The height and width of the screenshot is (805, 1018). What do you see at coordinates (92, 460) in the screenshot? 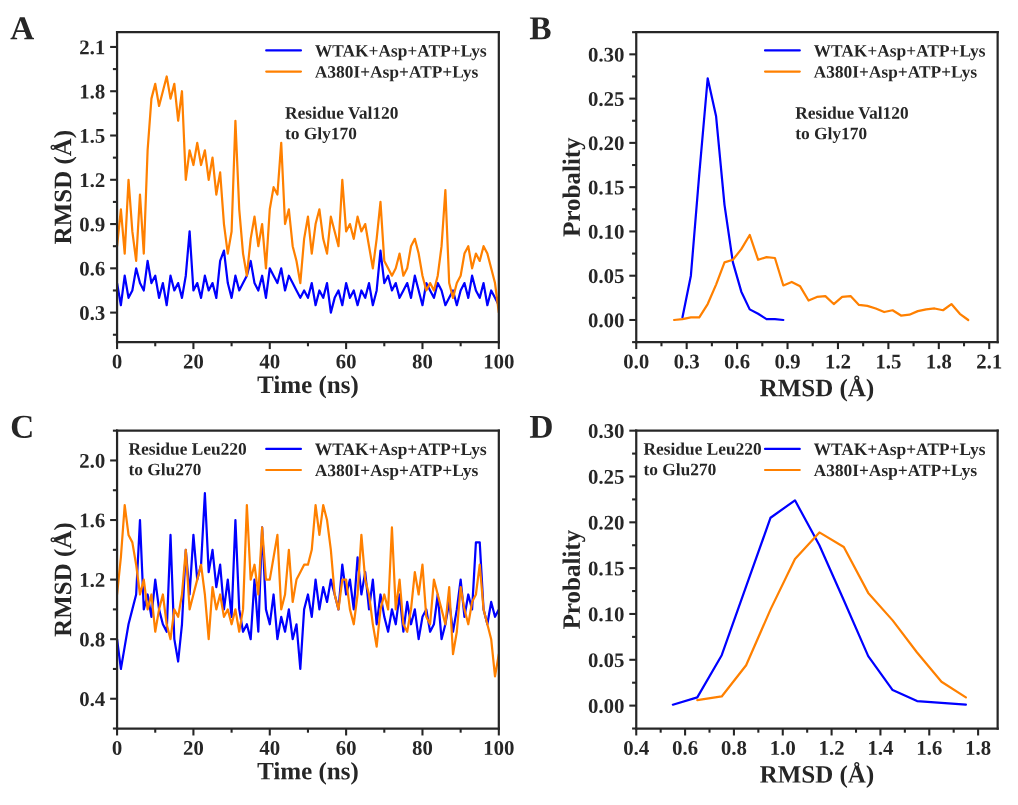
I see `y-tick-label: 2.0` at bounding box center [92, 460].